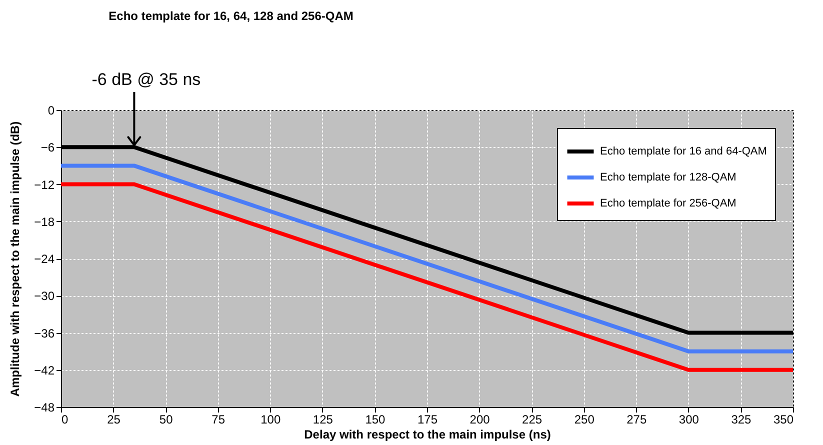  Describe the element at coordinates (668, 178) in the screenshot. I see `legend-label: Echo template for 128-QAM` at that location.